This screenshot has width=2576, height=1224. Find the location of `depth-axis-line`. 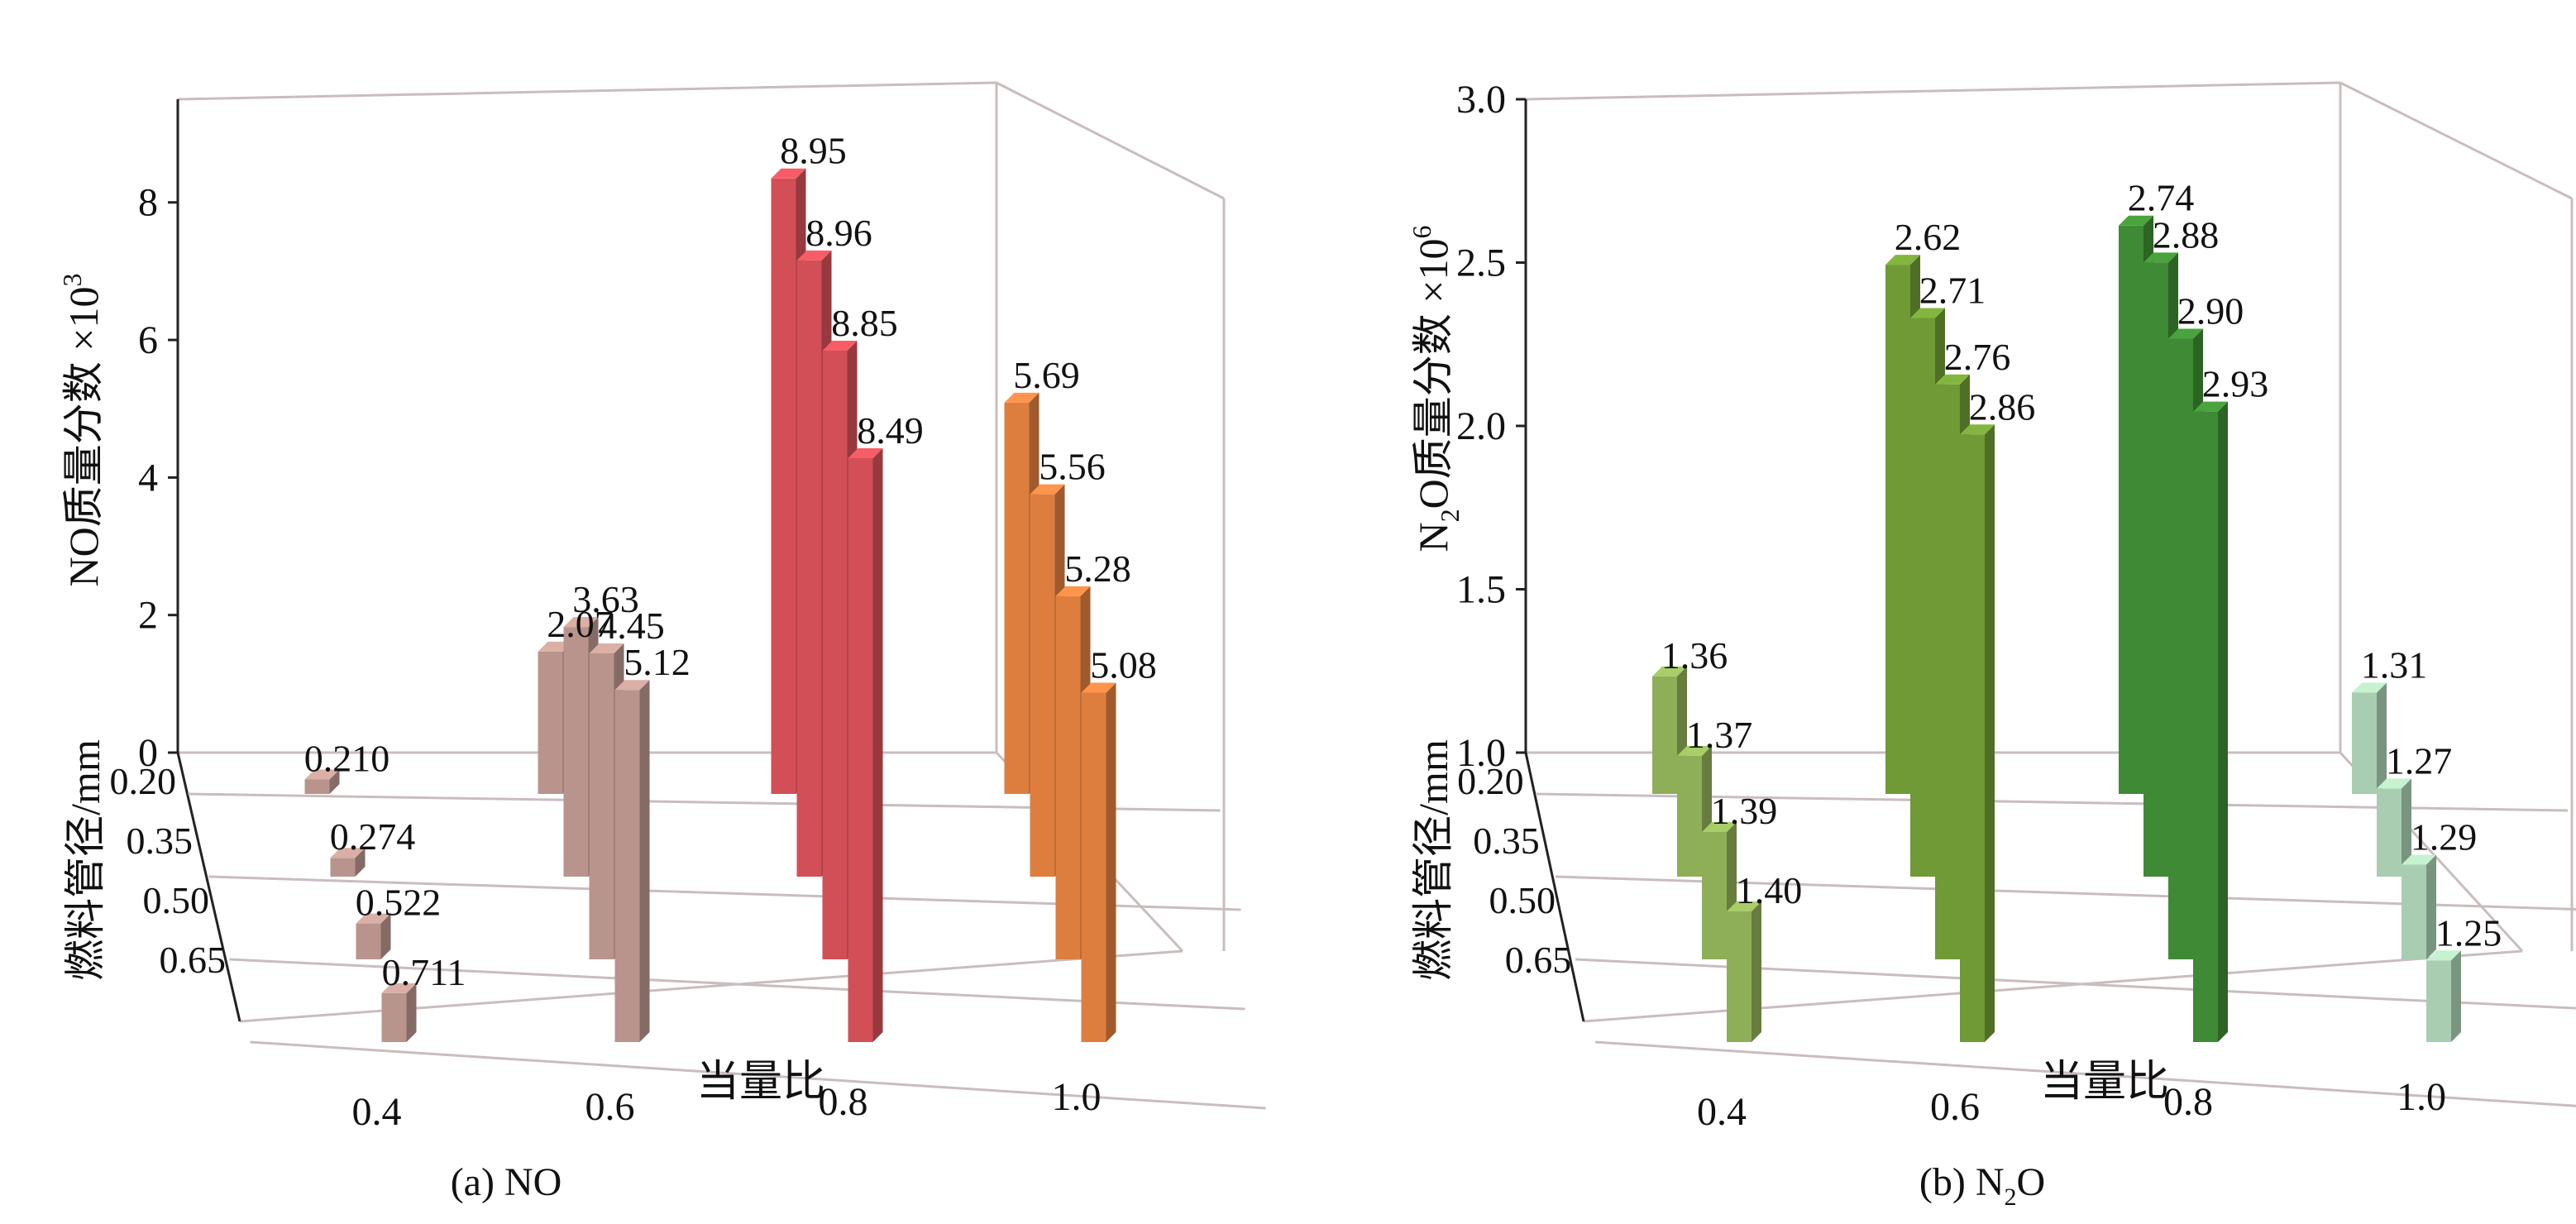

depth-axis-line is located at coordinates (208, 887).